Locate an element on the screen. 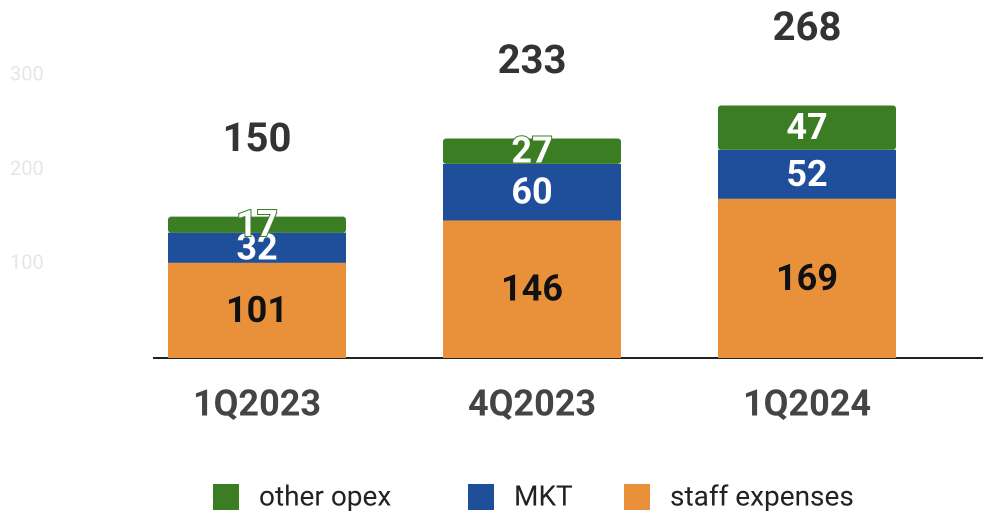  legend-label: MKT is located at coordinates (543, 495).